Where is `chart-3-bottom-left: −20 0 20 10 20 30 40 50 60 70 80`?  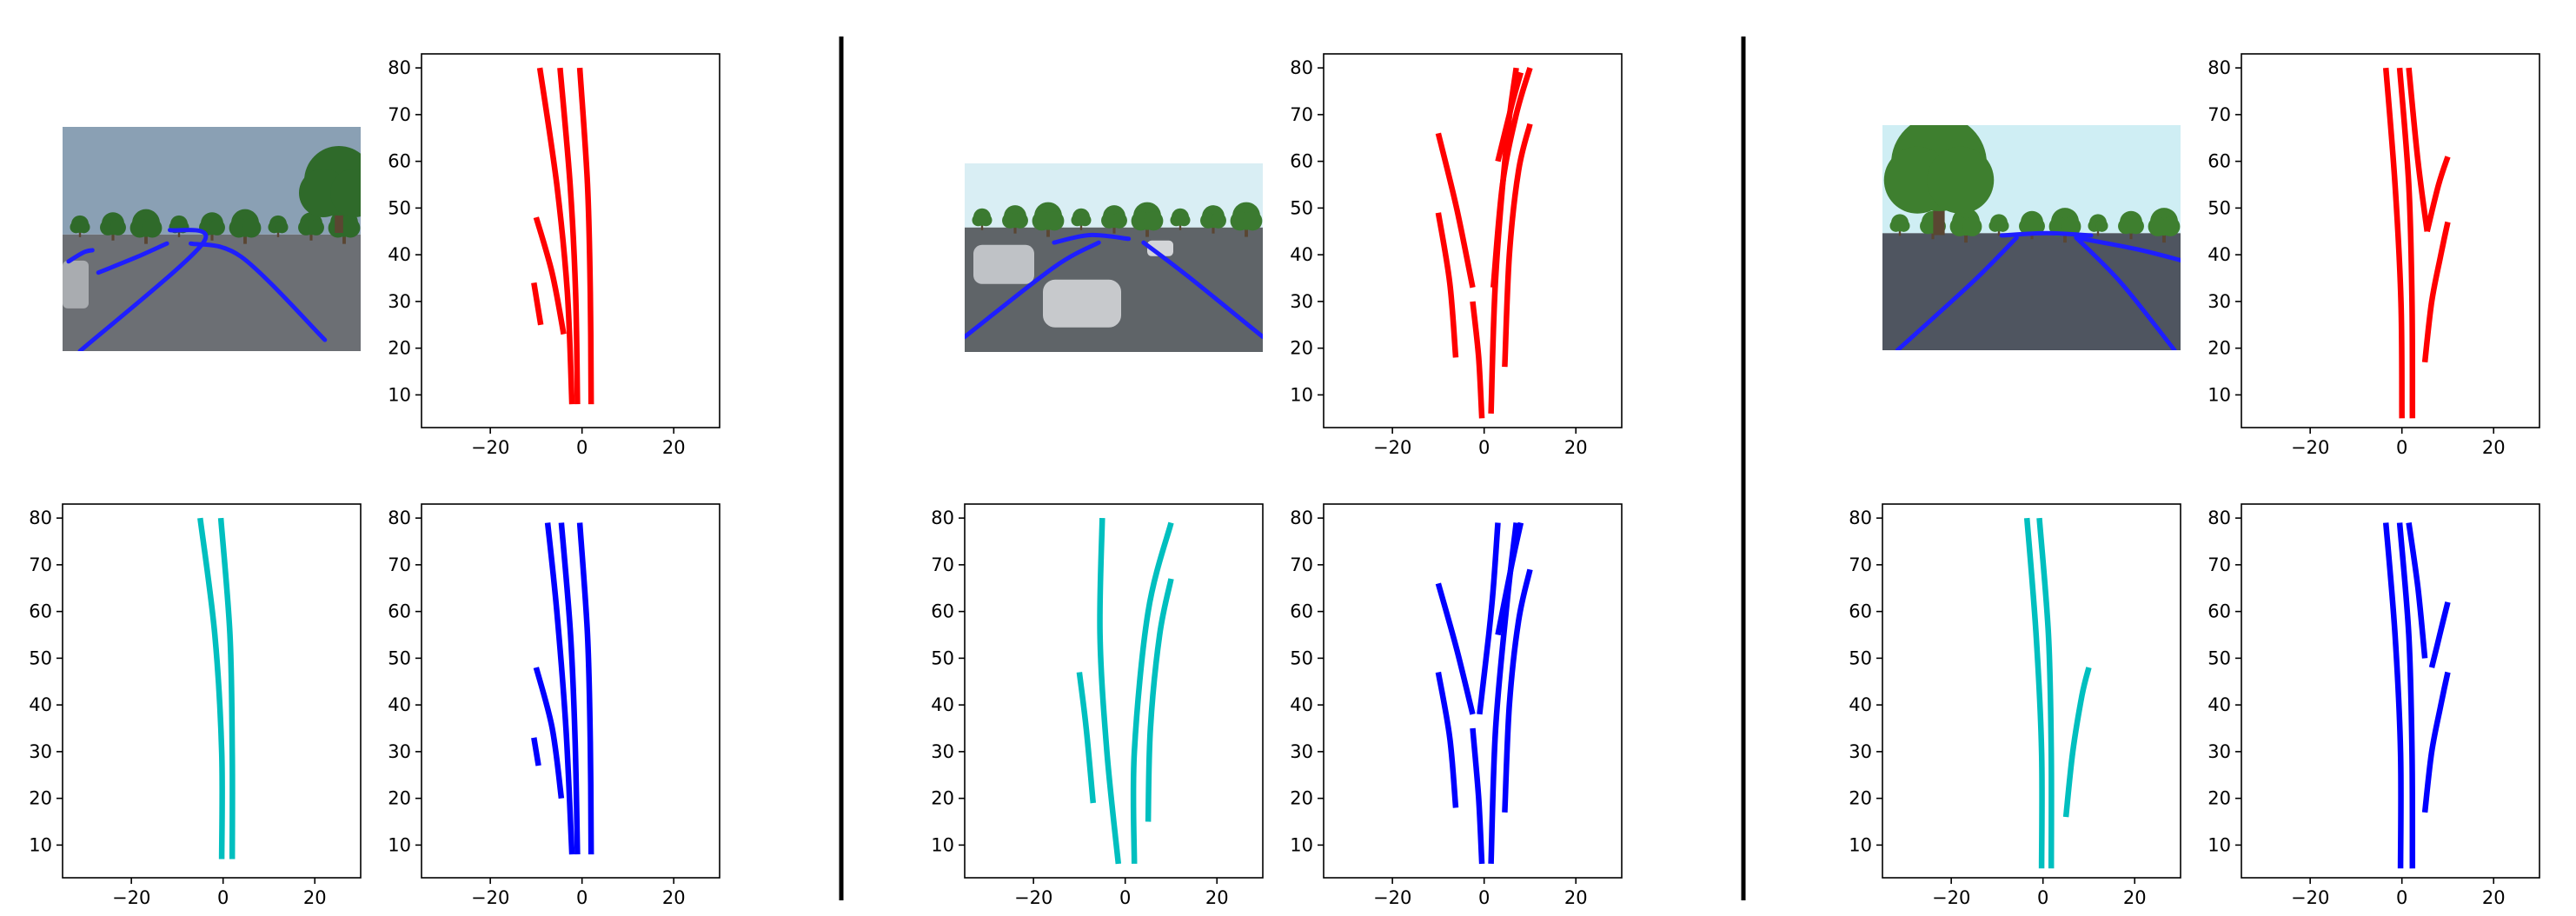
chart-3-bottom-left: −20 0 20 10 20 30 40 50 60 70 80 is located at coordinates (2015, 705).